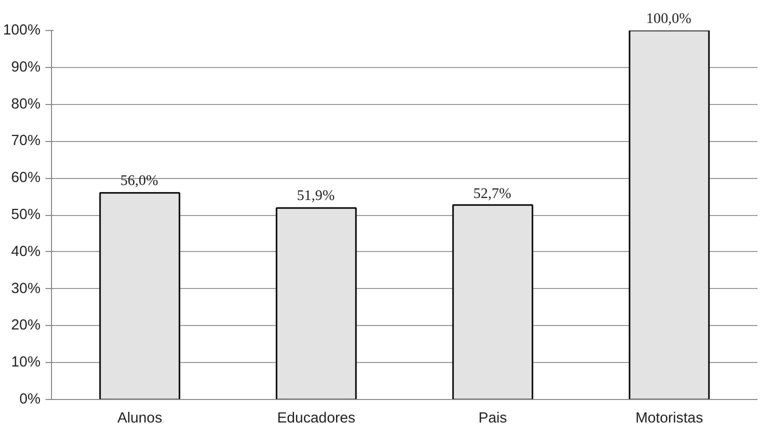 Image resolution: width=782 pixels, height=429 pixels. What do you see at coordinates (315, 197) in the screenshot?
I see `data-label: 51,9%` at bounding box center [315, 197].